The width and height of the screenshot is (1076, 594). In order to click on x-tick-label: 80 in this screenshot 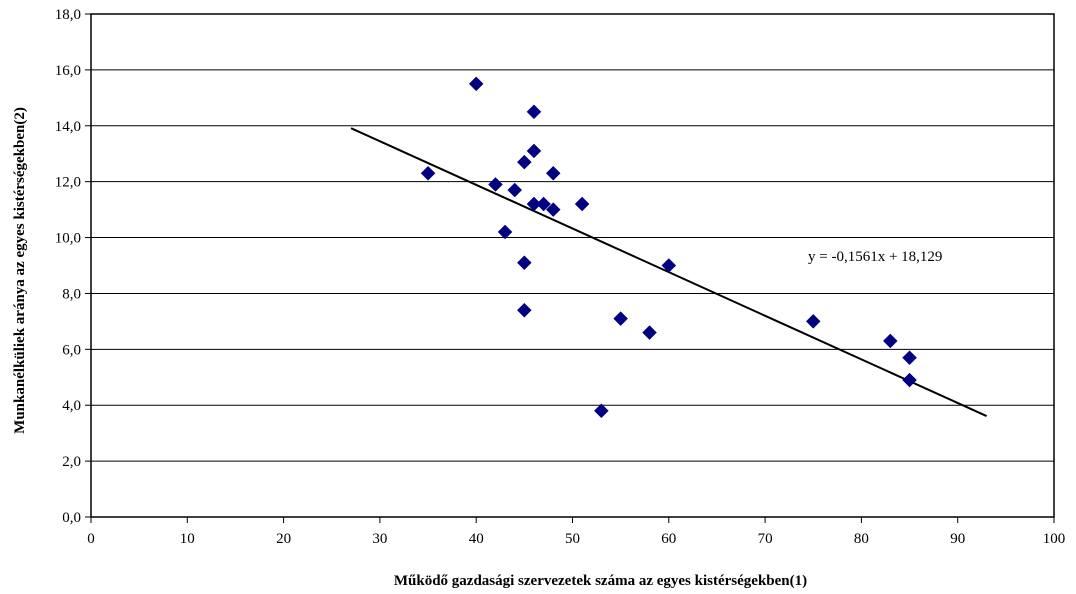, I will do `click(861, 539)`.